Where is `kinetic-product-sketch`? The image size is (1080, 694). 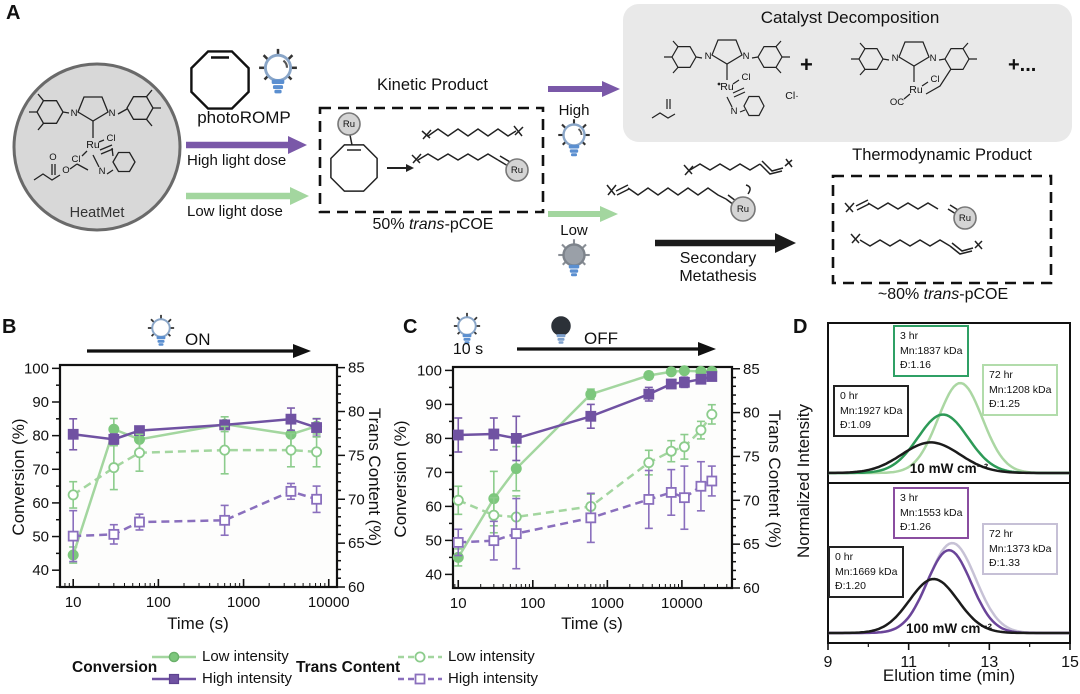 kinetic-product-sketch is located at coordinates (427, 158).